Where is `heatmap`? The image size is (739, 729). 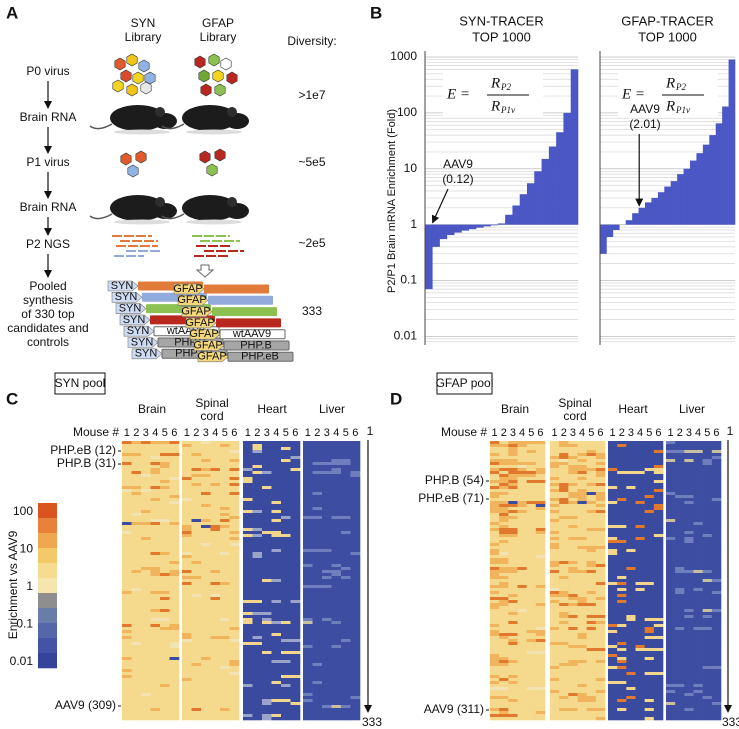 heatmap is located at coordinates (635, 580).